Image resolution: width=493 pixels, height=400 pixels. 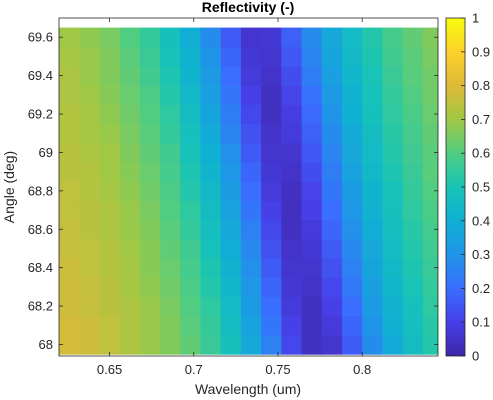 I want to click on y-tick-label: 68.4, so click(x=40, y=267).